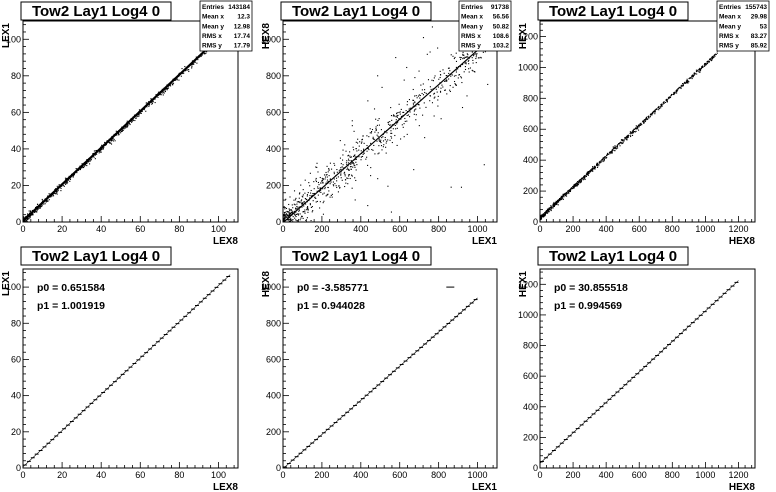  Describe the element at coordinates (672, 229) in the screenshot. I see `x-tick-label: 800` at that location.